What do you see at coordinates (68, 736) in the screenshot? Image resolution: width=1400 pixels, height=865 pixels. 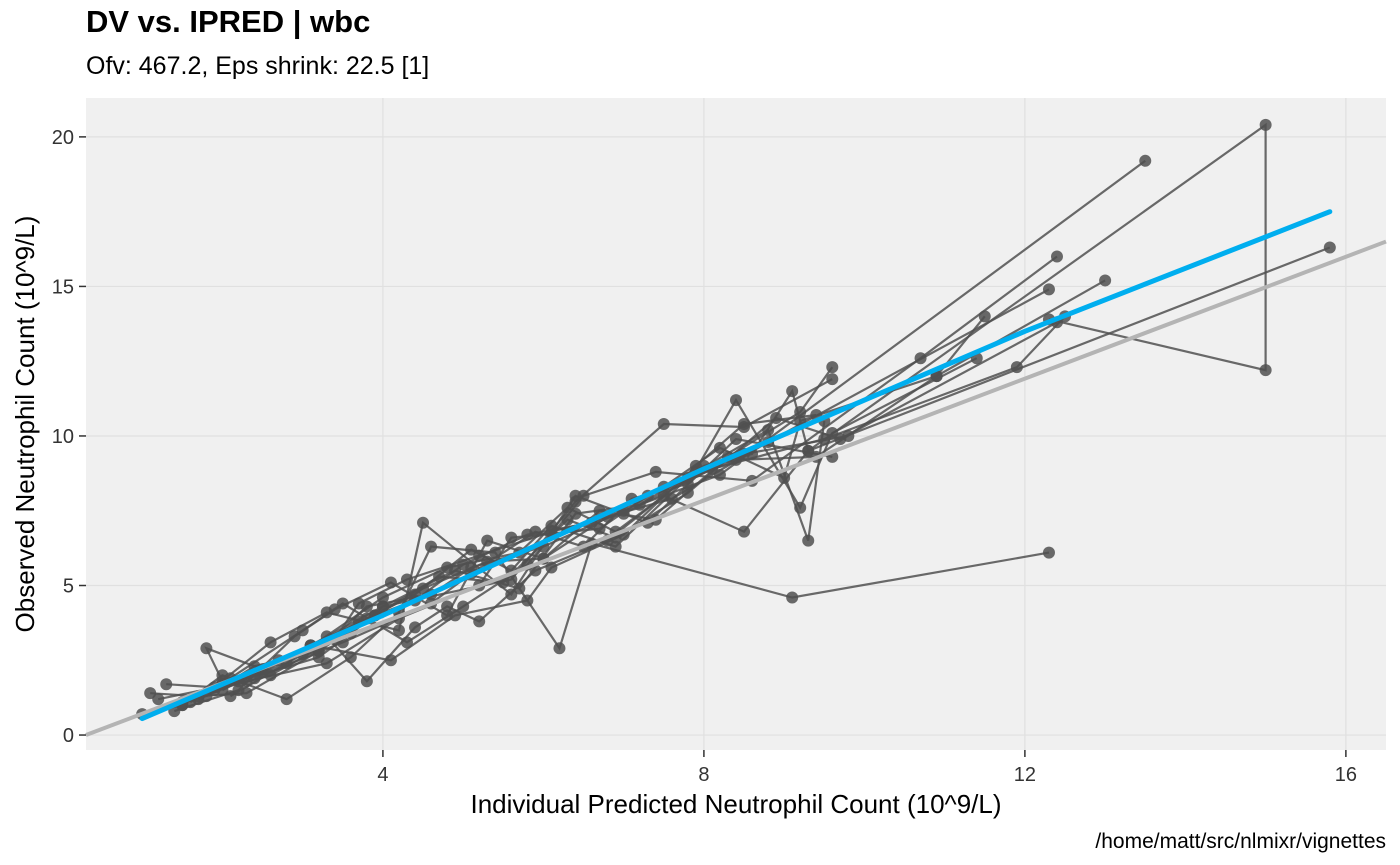 I see `y-tick-label: 0` at bounding box center [68, 736].